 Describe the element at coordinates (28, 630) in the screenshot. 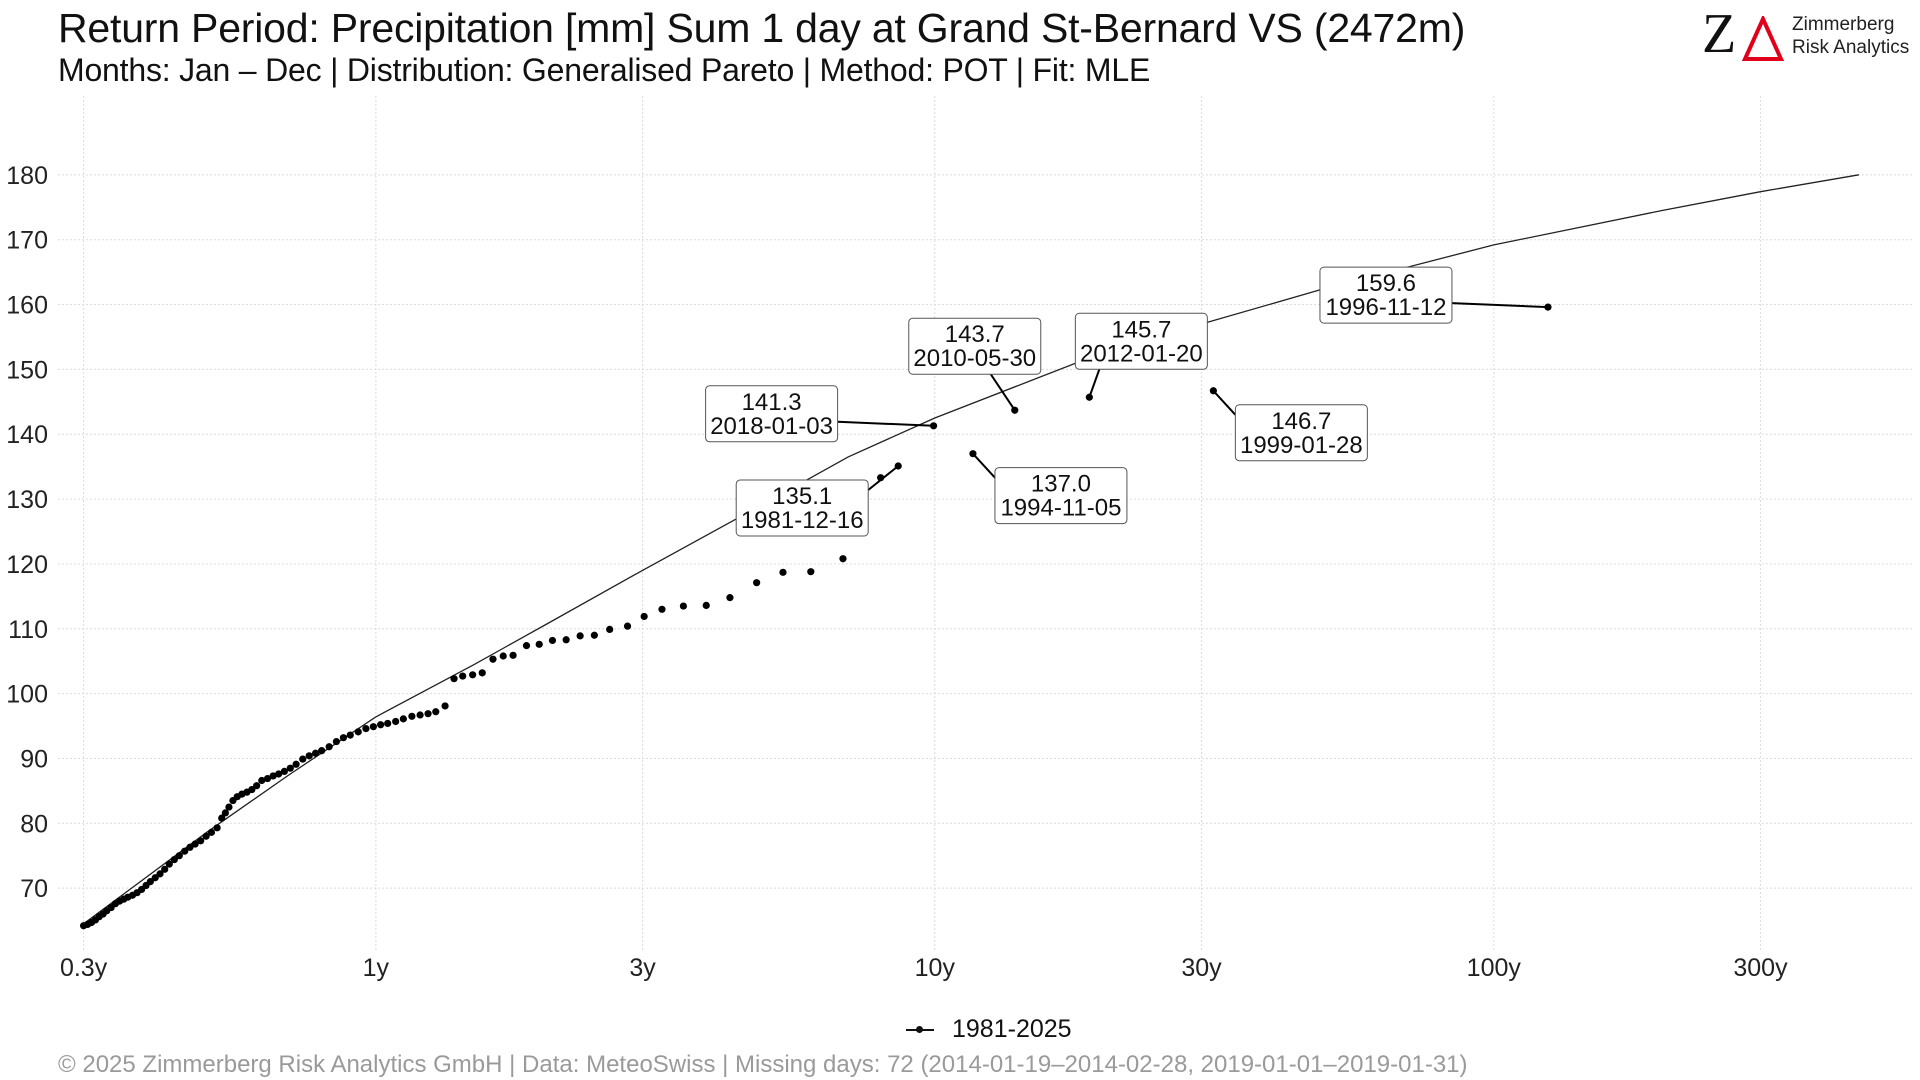

I see `y-tick-label: 110` at that location.